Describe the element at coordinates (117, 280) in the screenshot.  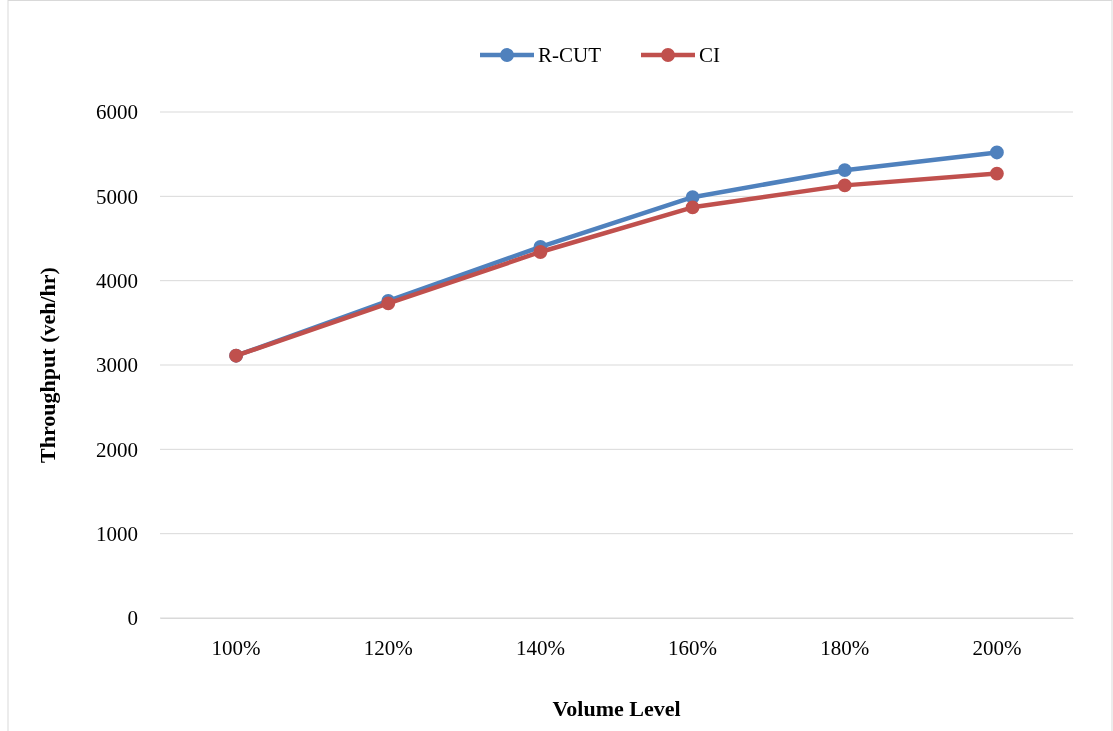
I see `y-tick-label: 4000` at that location.